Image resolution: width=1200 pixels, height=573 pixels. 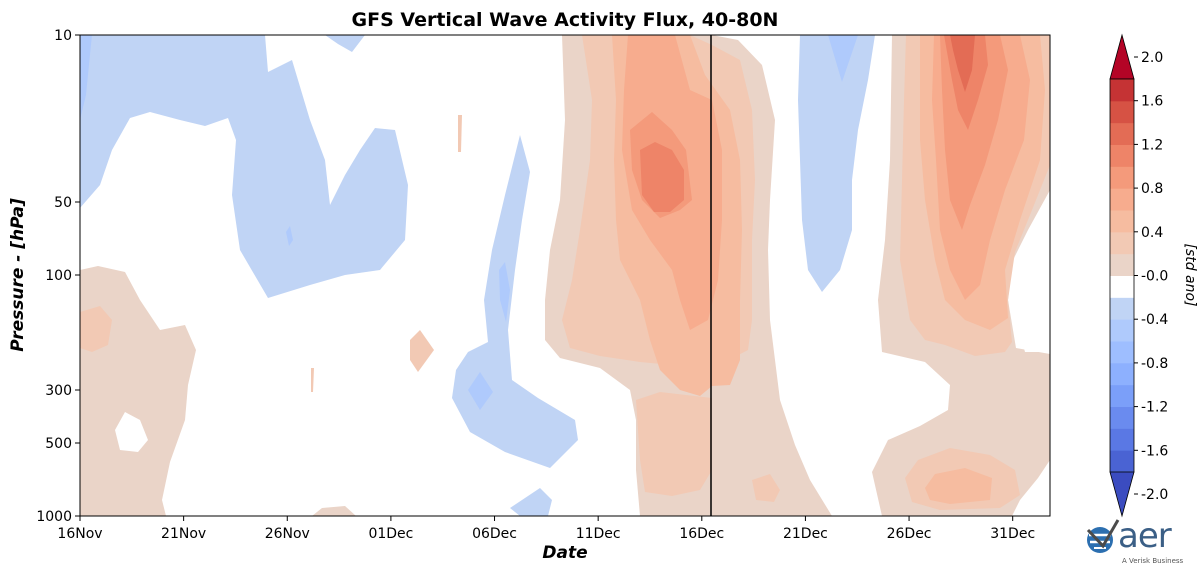 I want to click on y-axis-ticks: 10 50 100 300 500 1000, so click(x=58, y=276).